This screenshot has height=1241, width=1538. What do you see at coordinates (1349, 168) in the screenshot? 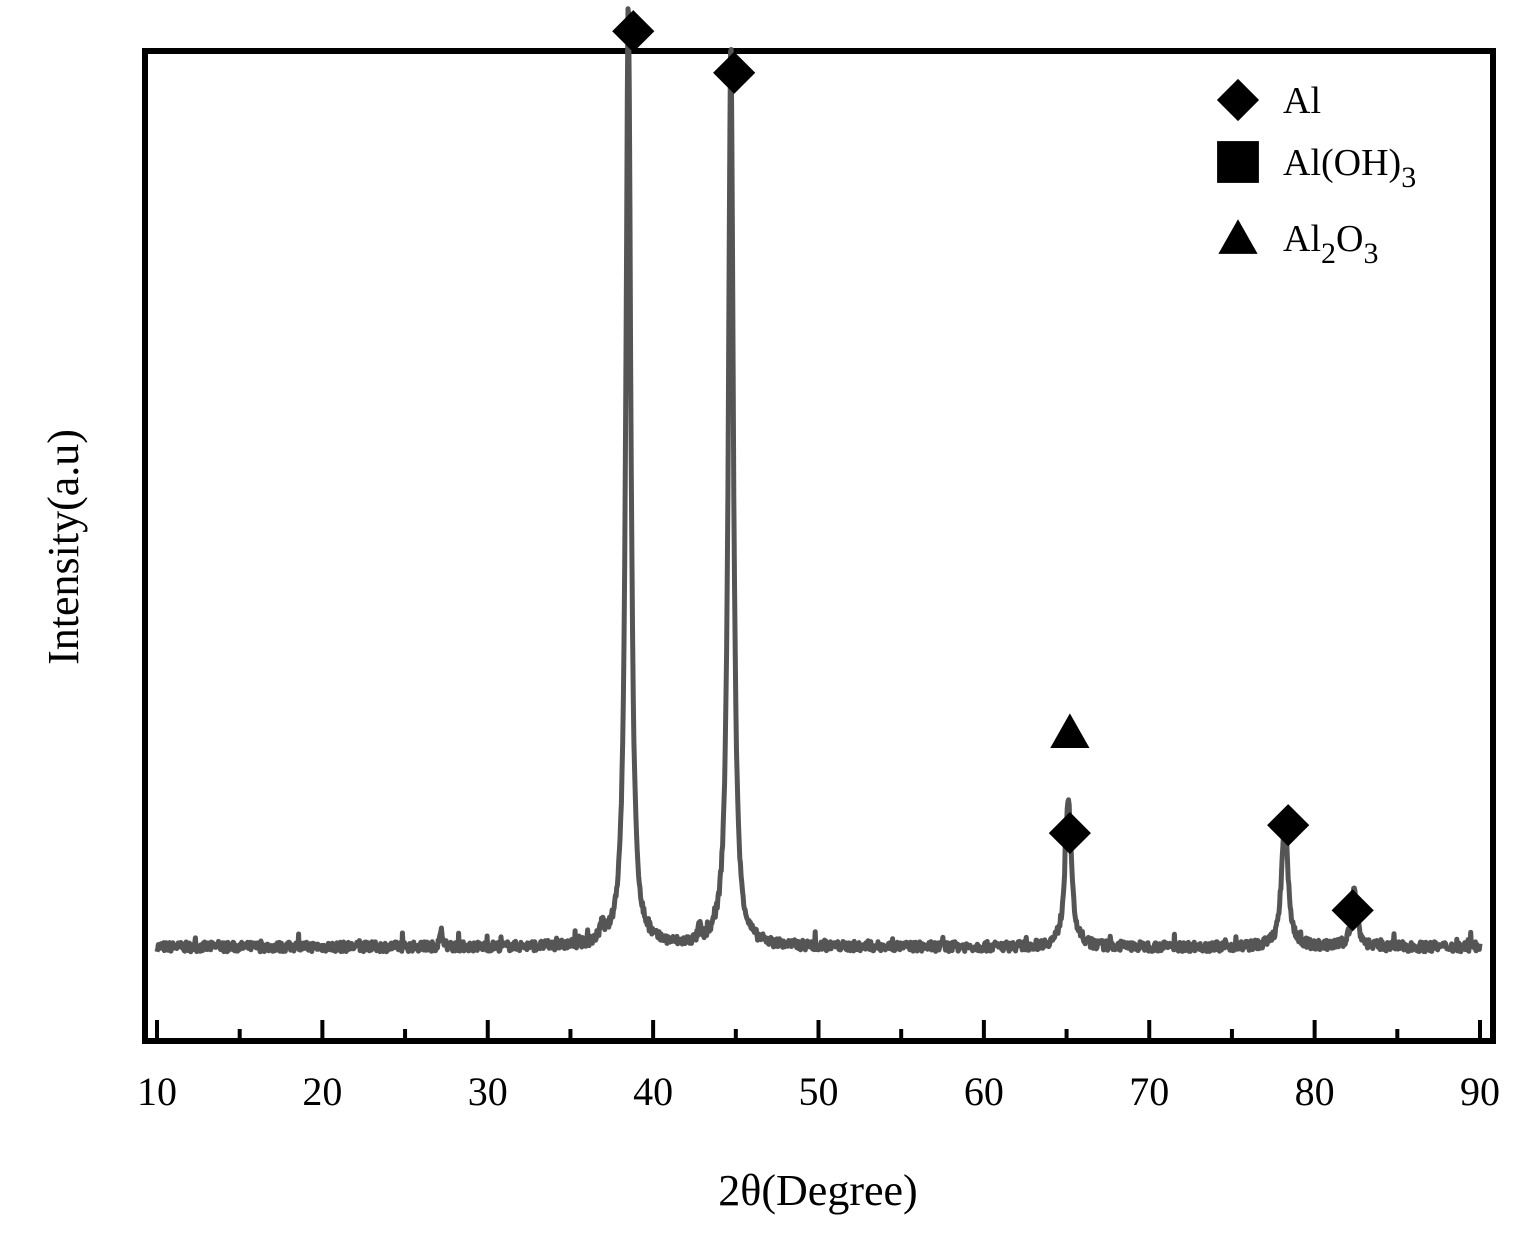
I see `legend-label: Al(OH)3` at bounding box center [1349, 168].